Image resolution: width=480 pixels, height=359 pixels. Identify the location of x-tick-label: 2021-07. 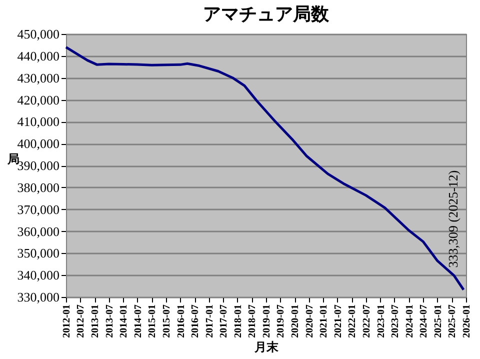
(338, 321).